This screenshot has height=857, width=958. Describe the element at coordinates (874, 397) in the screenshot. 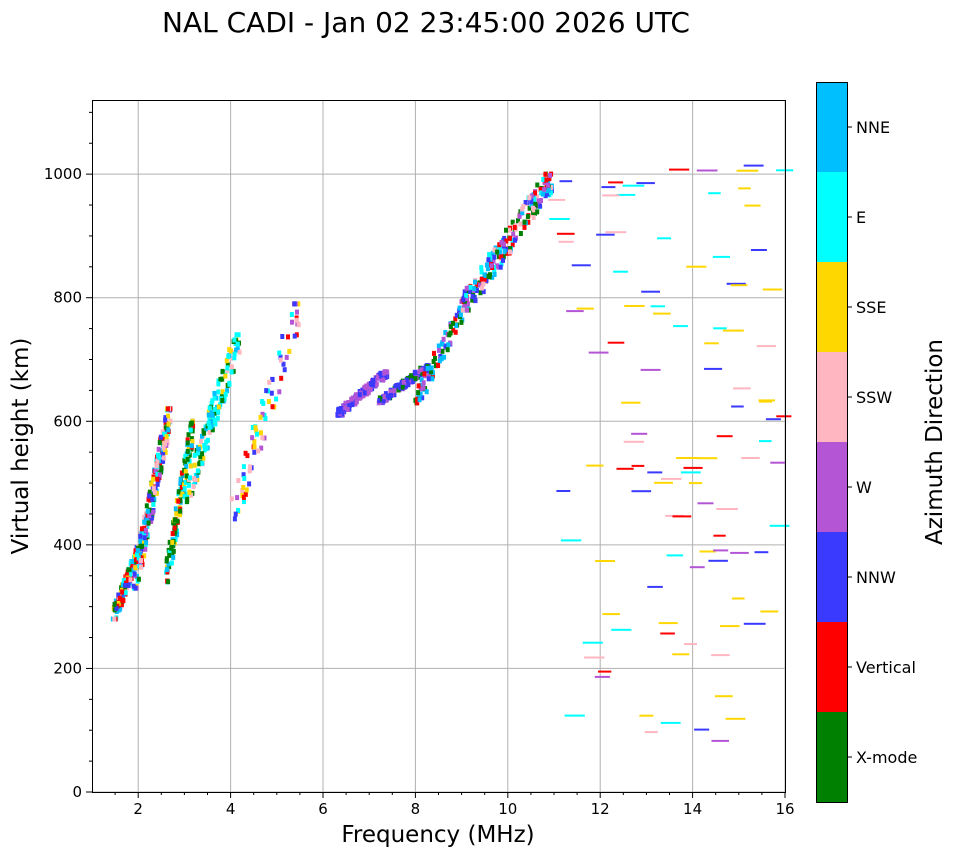

I see `colorbar-category-label: SSW` at that location.